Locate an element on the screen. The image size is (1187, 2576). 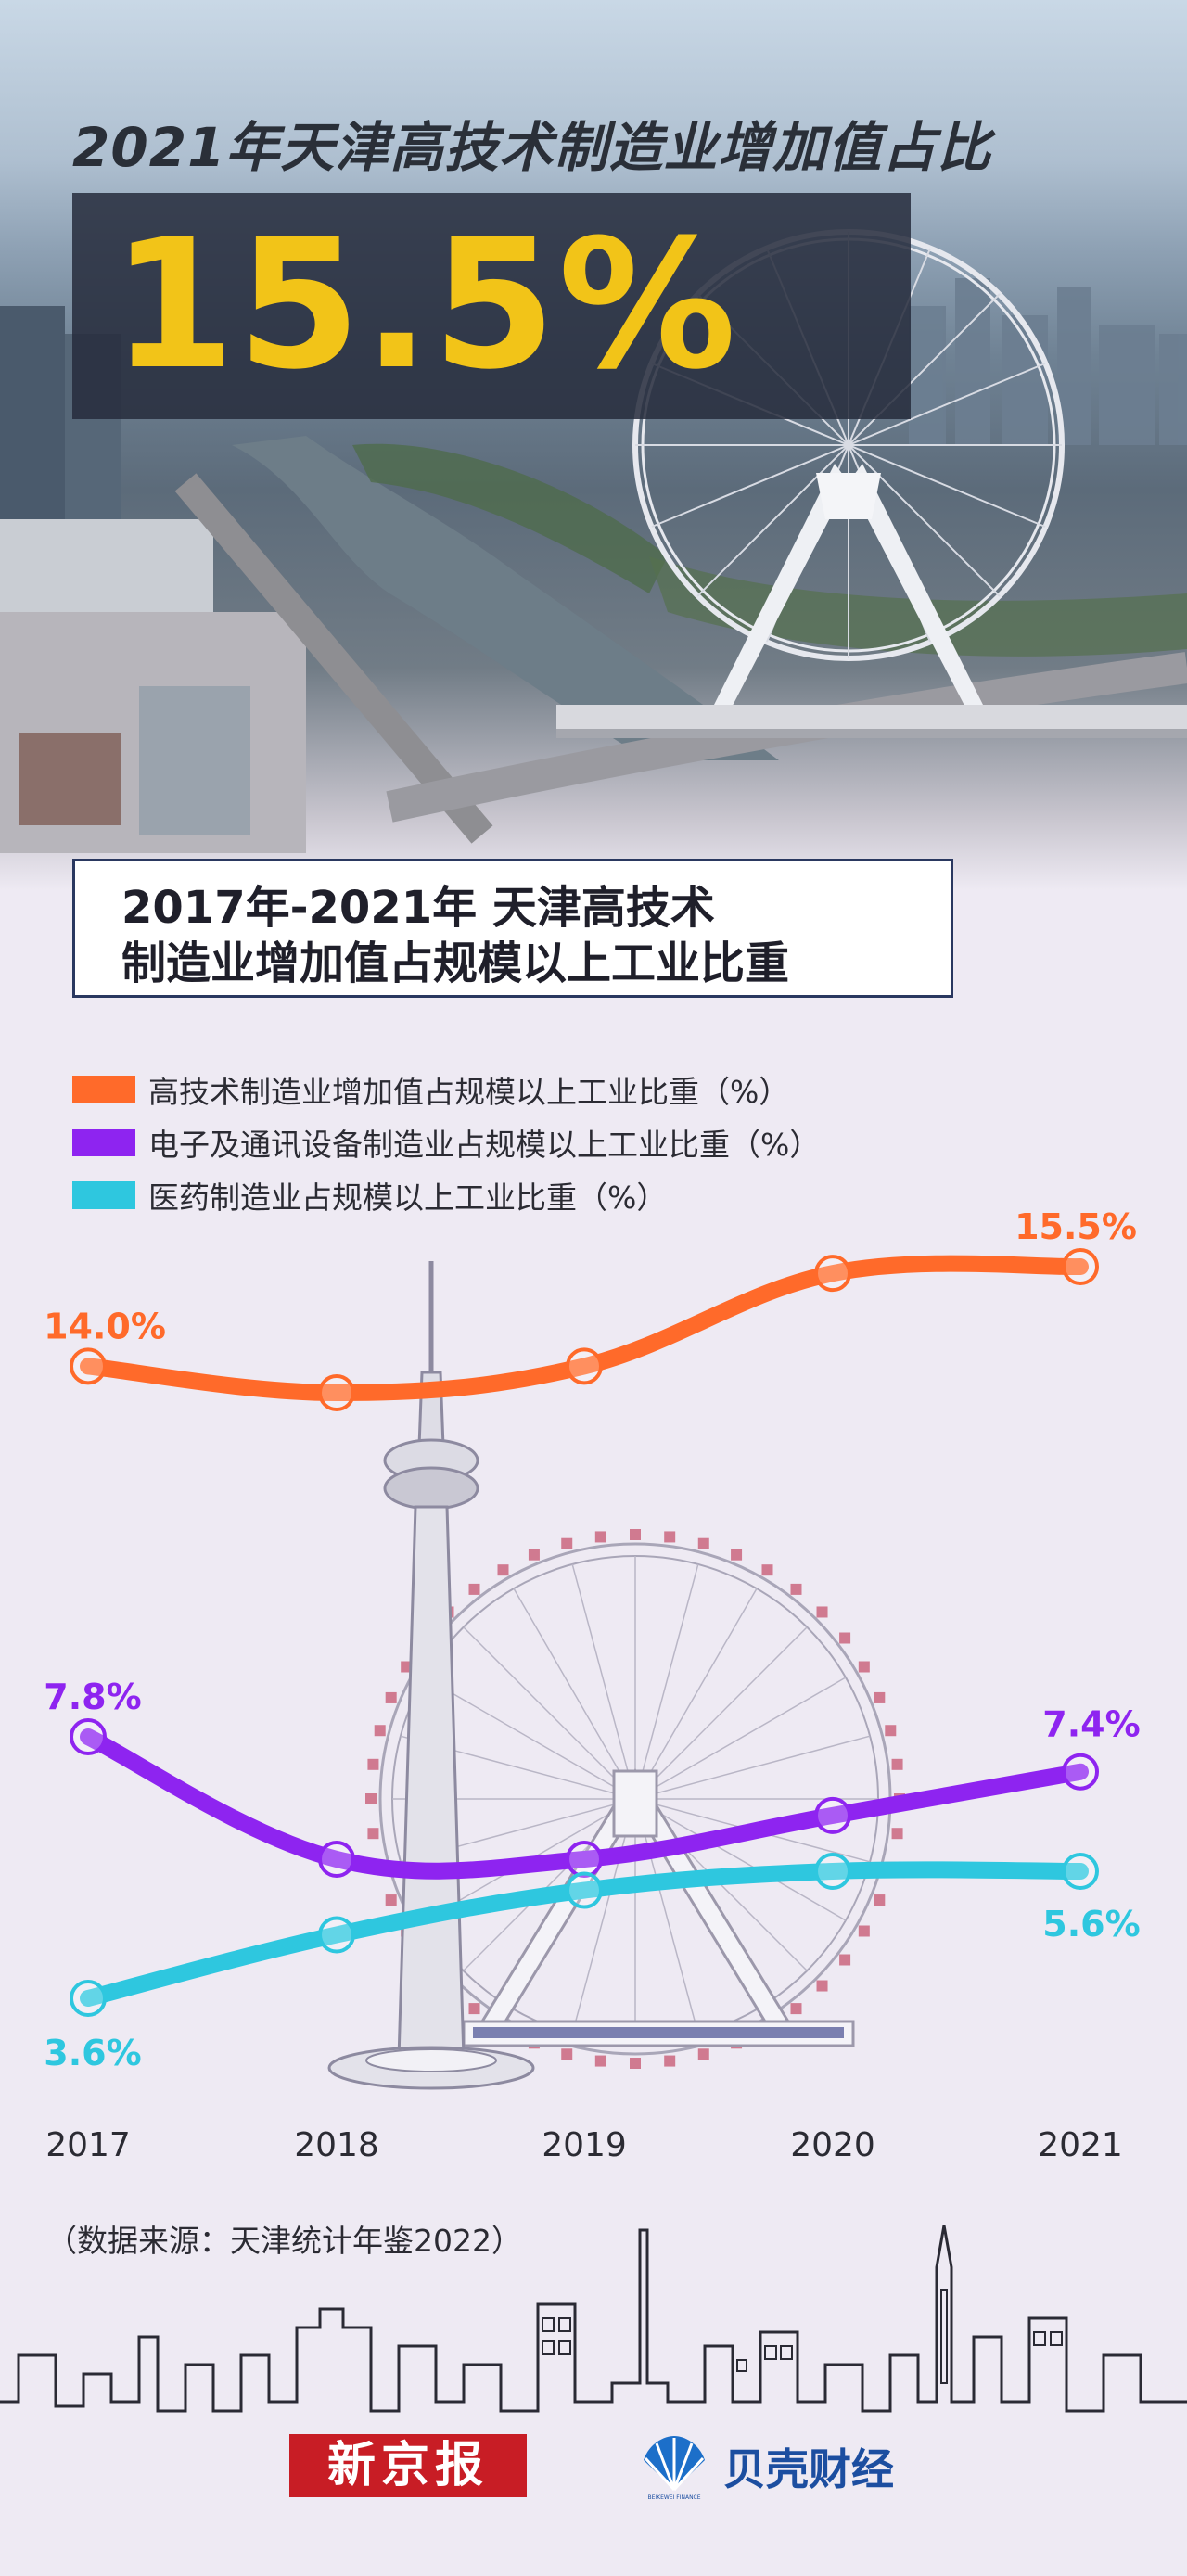
x-tick-label: 2020 is located at coordinates (832, 2145).